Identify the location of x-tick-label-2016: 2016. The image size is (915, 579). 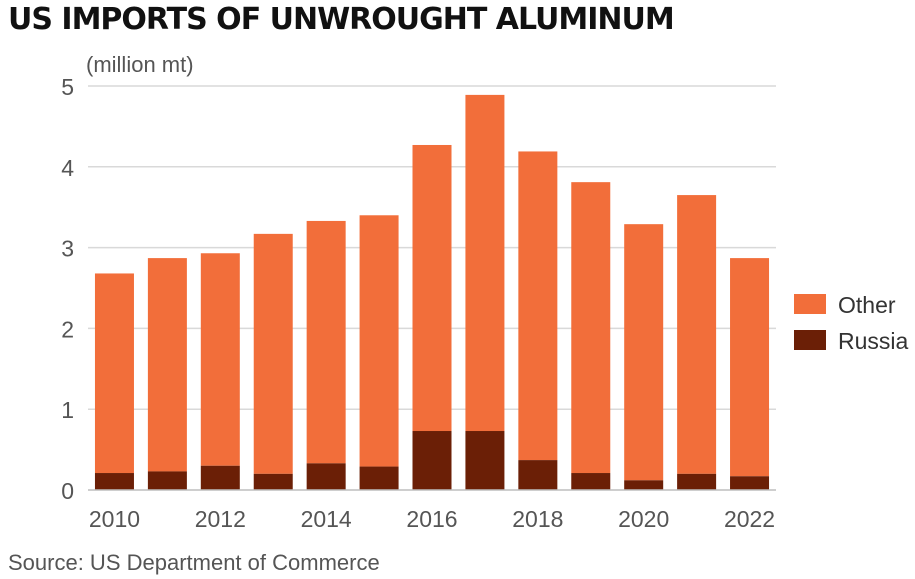
(431, 519).